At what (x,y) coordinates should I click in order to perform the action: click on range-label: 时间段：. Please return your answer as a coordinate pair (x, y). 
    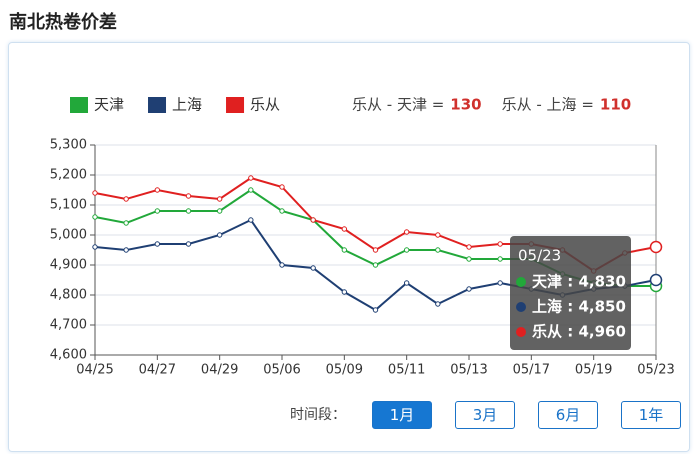
    Looking at the image, I should click on (318, 415).